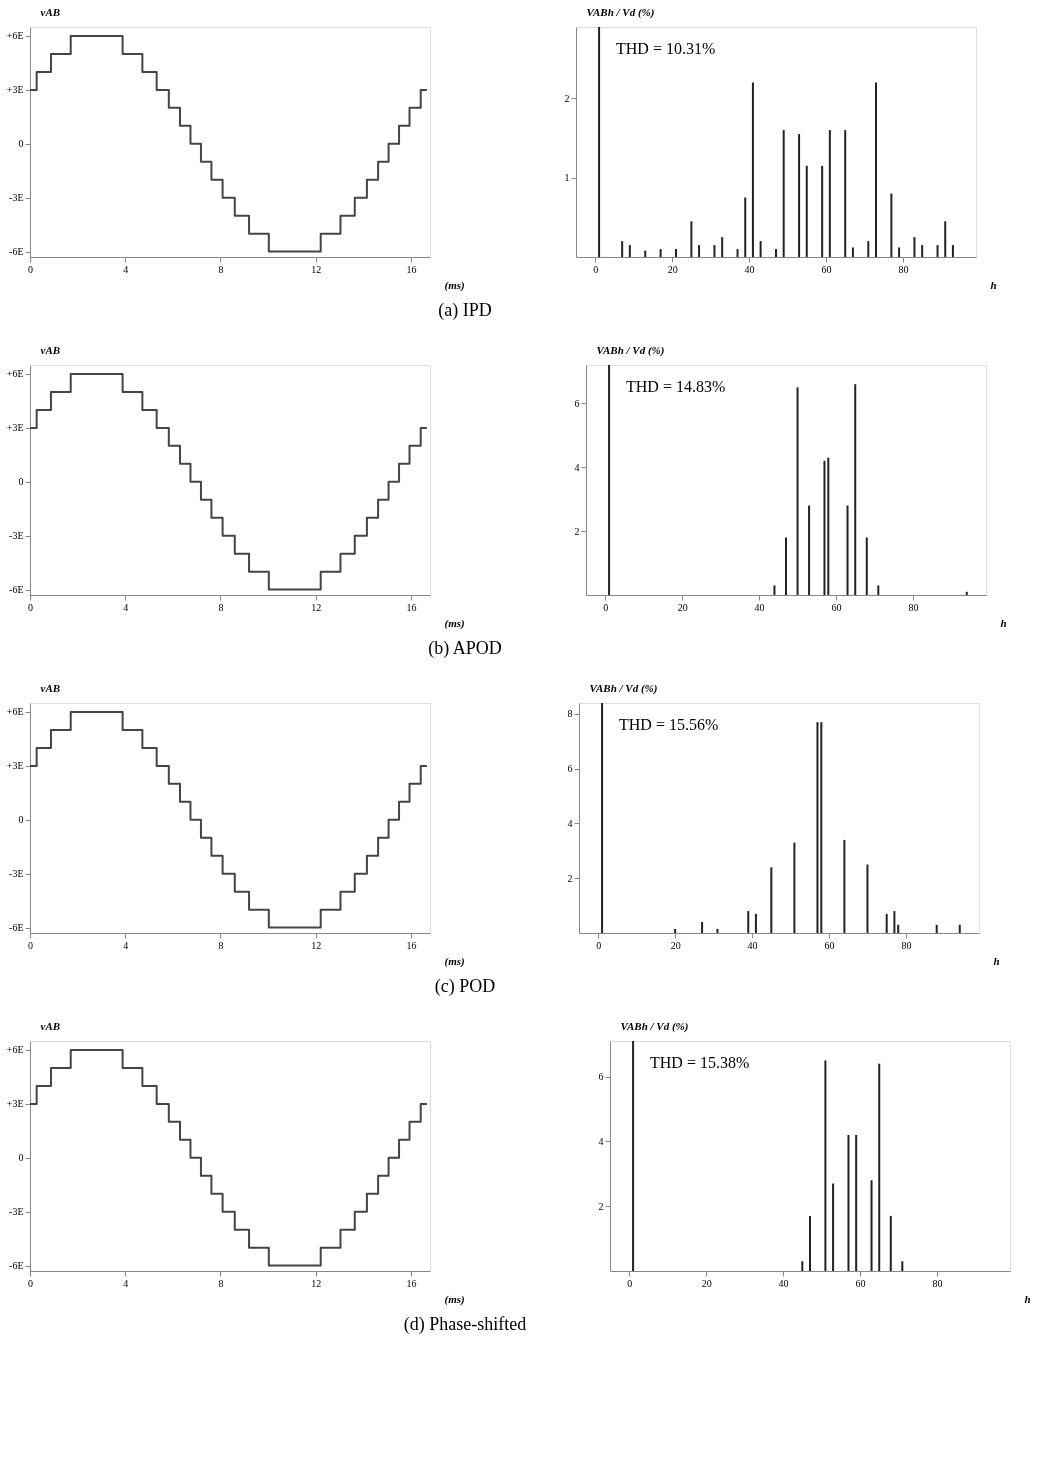 The width and height of the screenshot is (1063, 1462). I want to click on y-tick-label: -6E, so click(16, 1266).